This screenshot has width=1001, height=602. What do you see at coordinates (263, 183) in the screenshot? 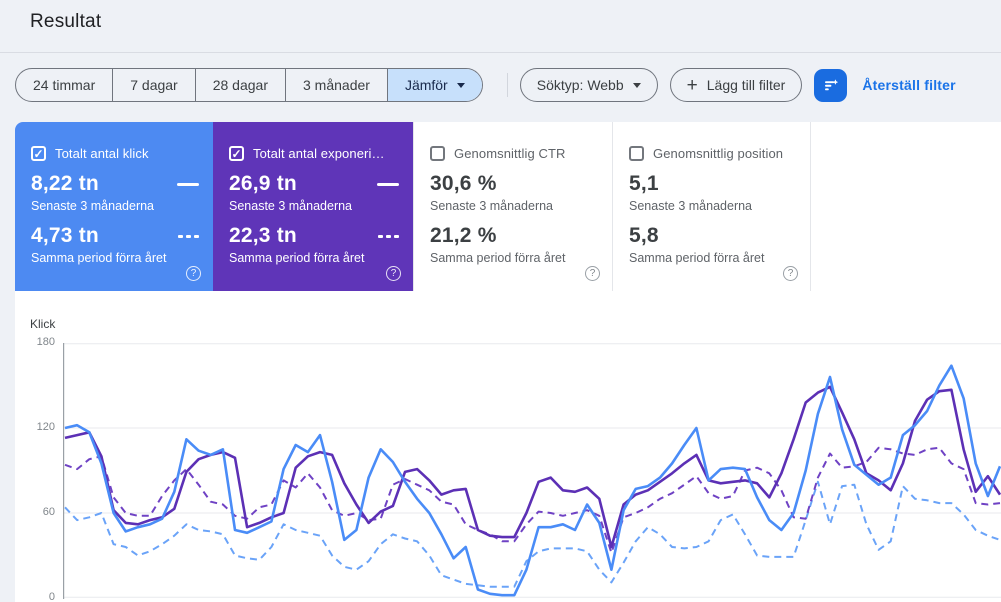
I see `metric-value-current: 26,9 tn` at bounding box center [263, 183].